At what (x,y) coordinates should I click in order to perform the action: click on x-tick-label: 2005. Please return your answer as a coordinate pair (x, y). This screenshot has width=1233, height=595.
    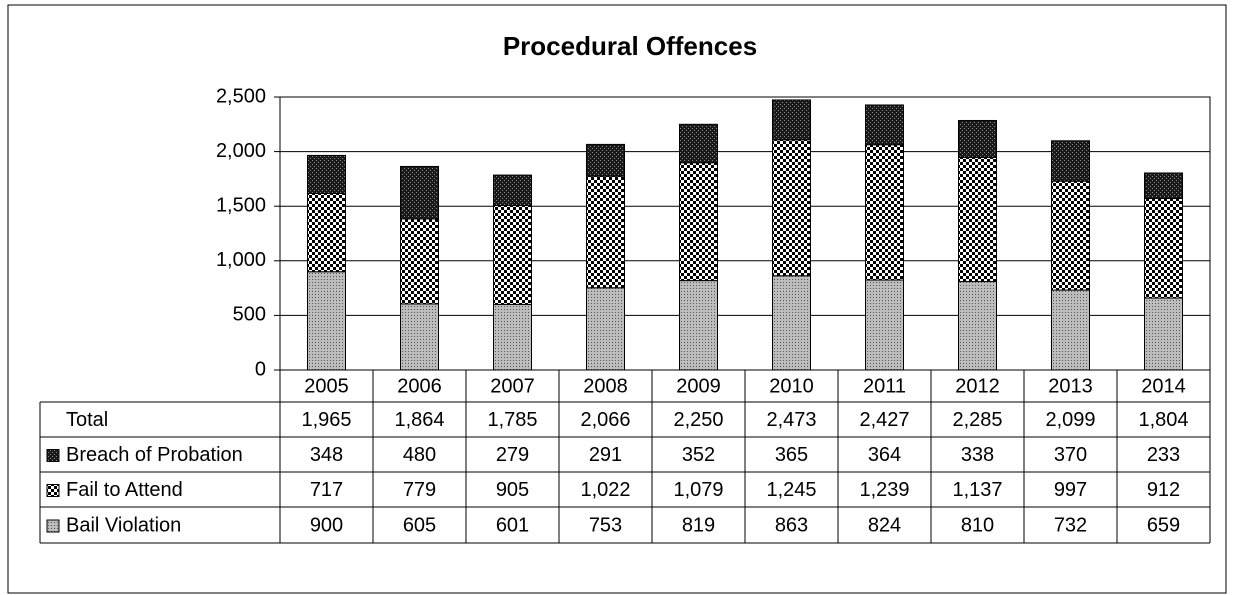
    Looking at the image, I should click on (326, 386).